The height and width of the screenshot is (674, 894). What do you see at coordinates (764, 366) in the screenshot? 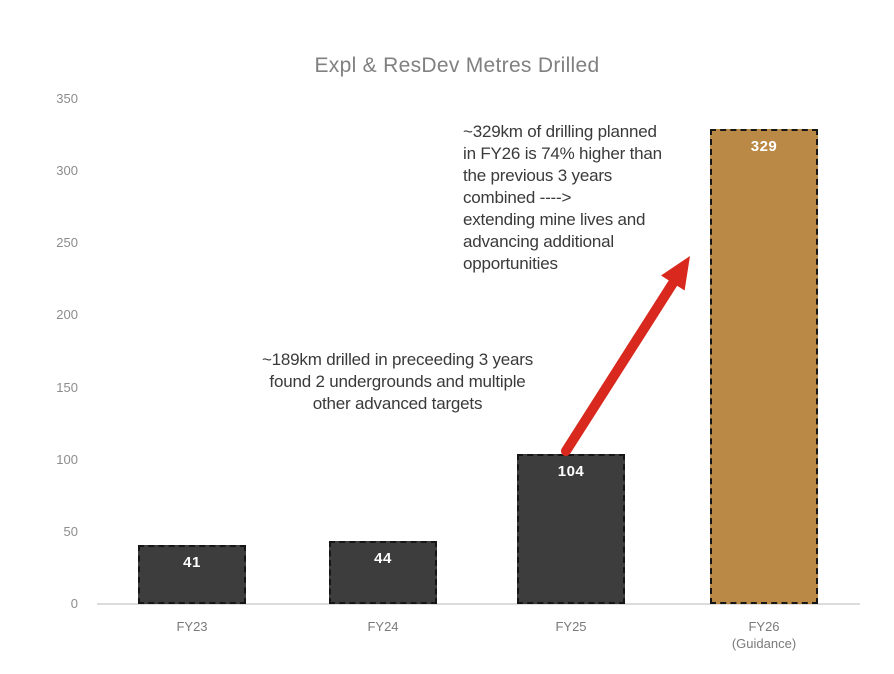
I see `bar-fy26: 329` at bounding box center [764, 366].